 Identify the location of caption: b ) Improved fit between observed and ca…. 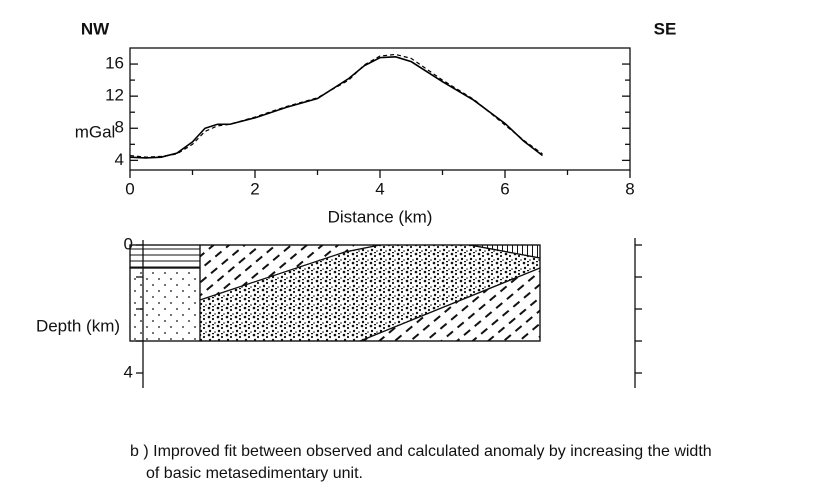
(421, 451).